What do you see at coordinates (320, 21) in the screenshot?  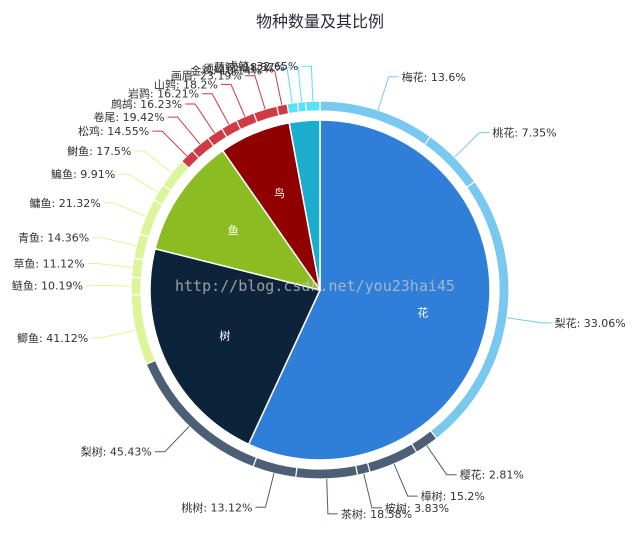 I see `chart-title: 物种数量及其比例` at bounding box center [320, 21].